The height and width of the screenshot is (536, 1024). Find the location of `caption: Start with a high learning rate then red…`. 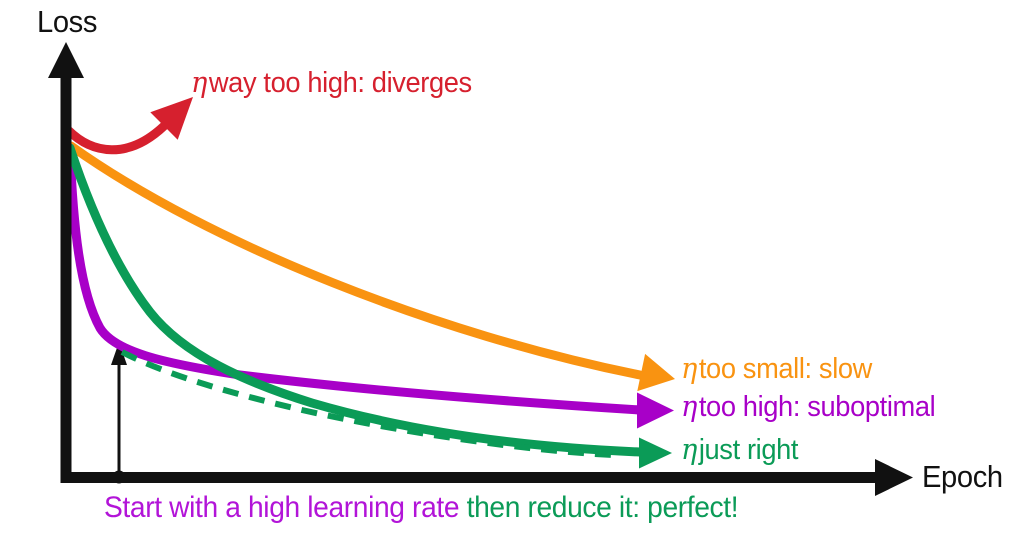

caption: Start with a high learning rate then red… is located at coordinates (421, 507).